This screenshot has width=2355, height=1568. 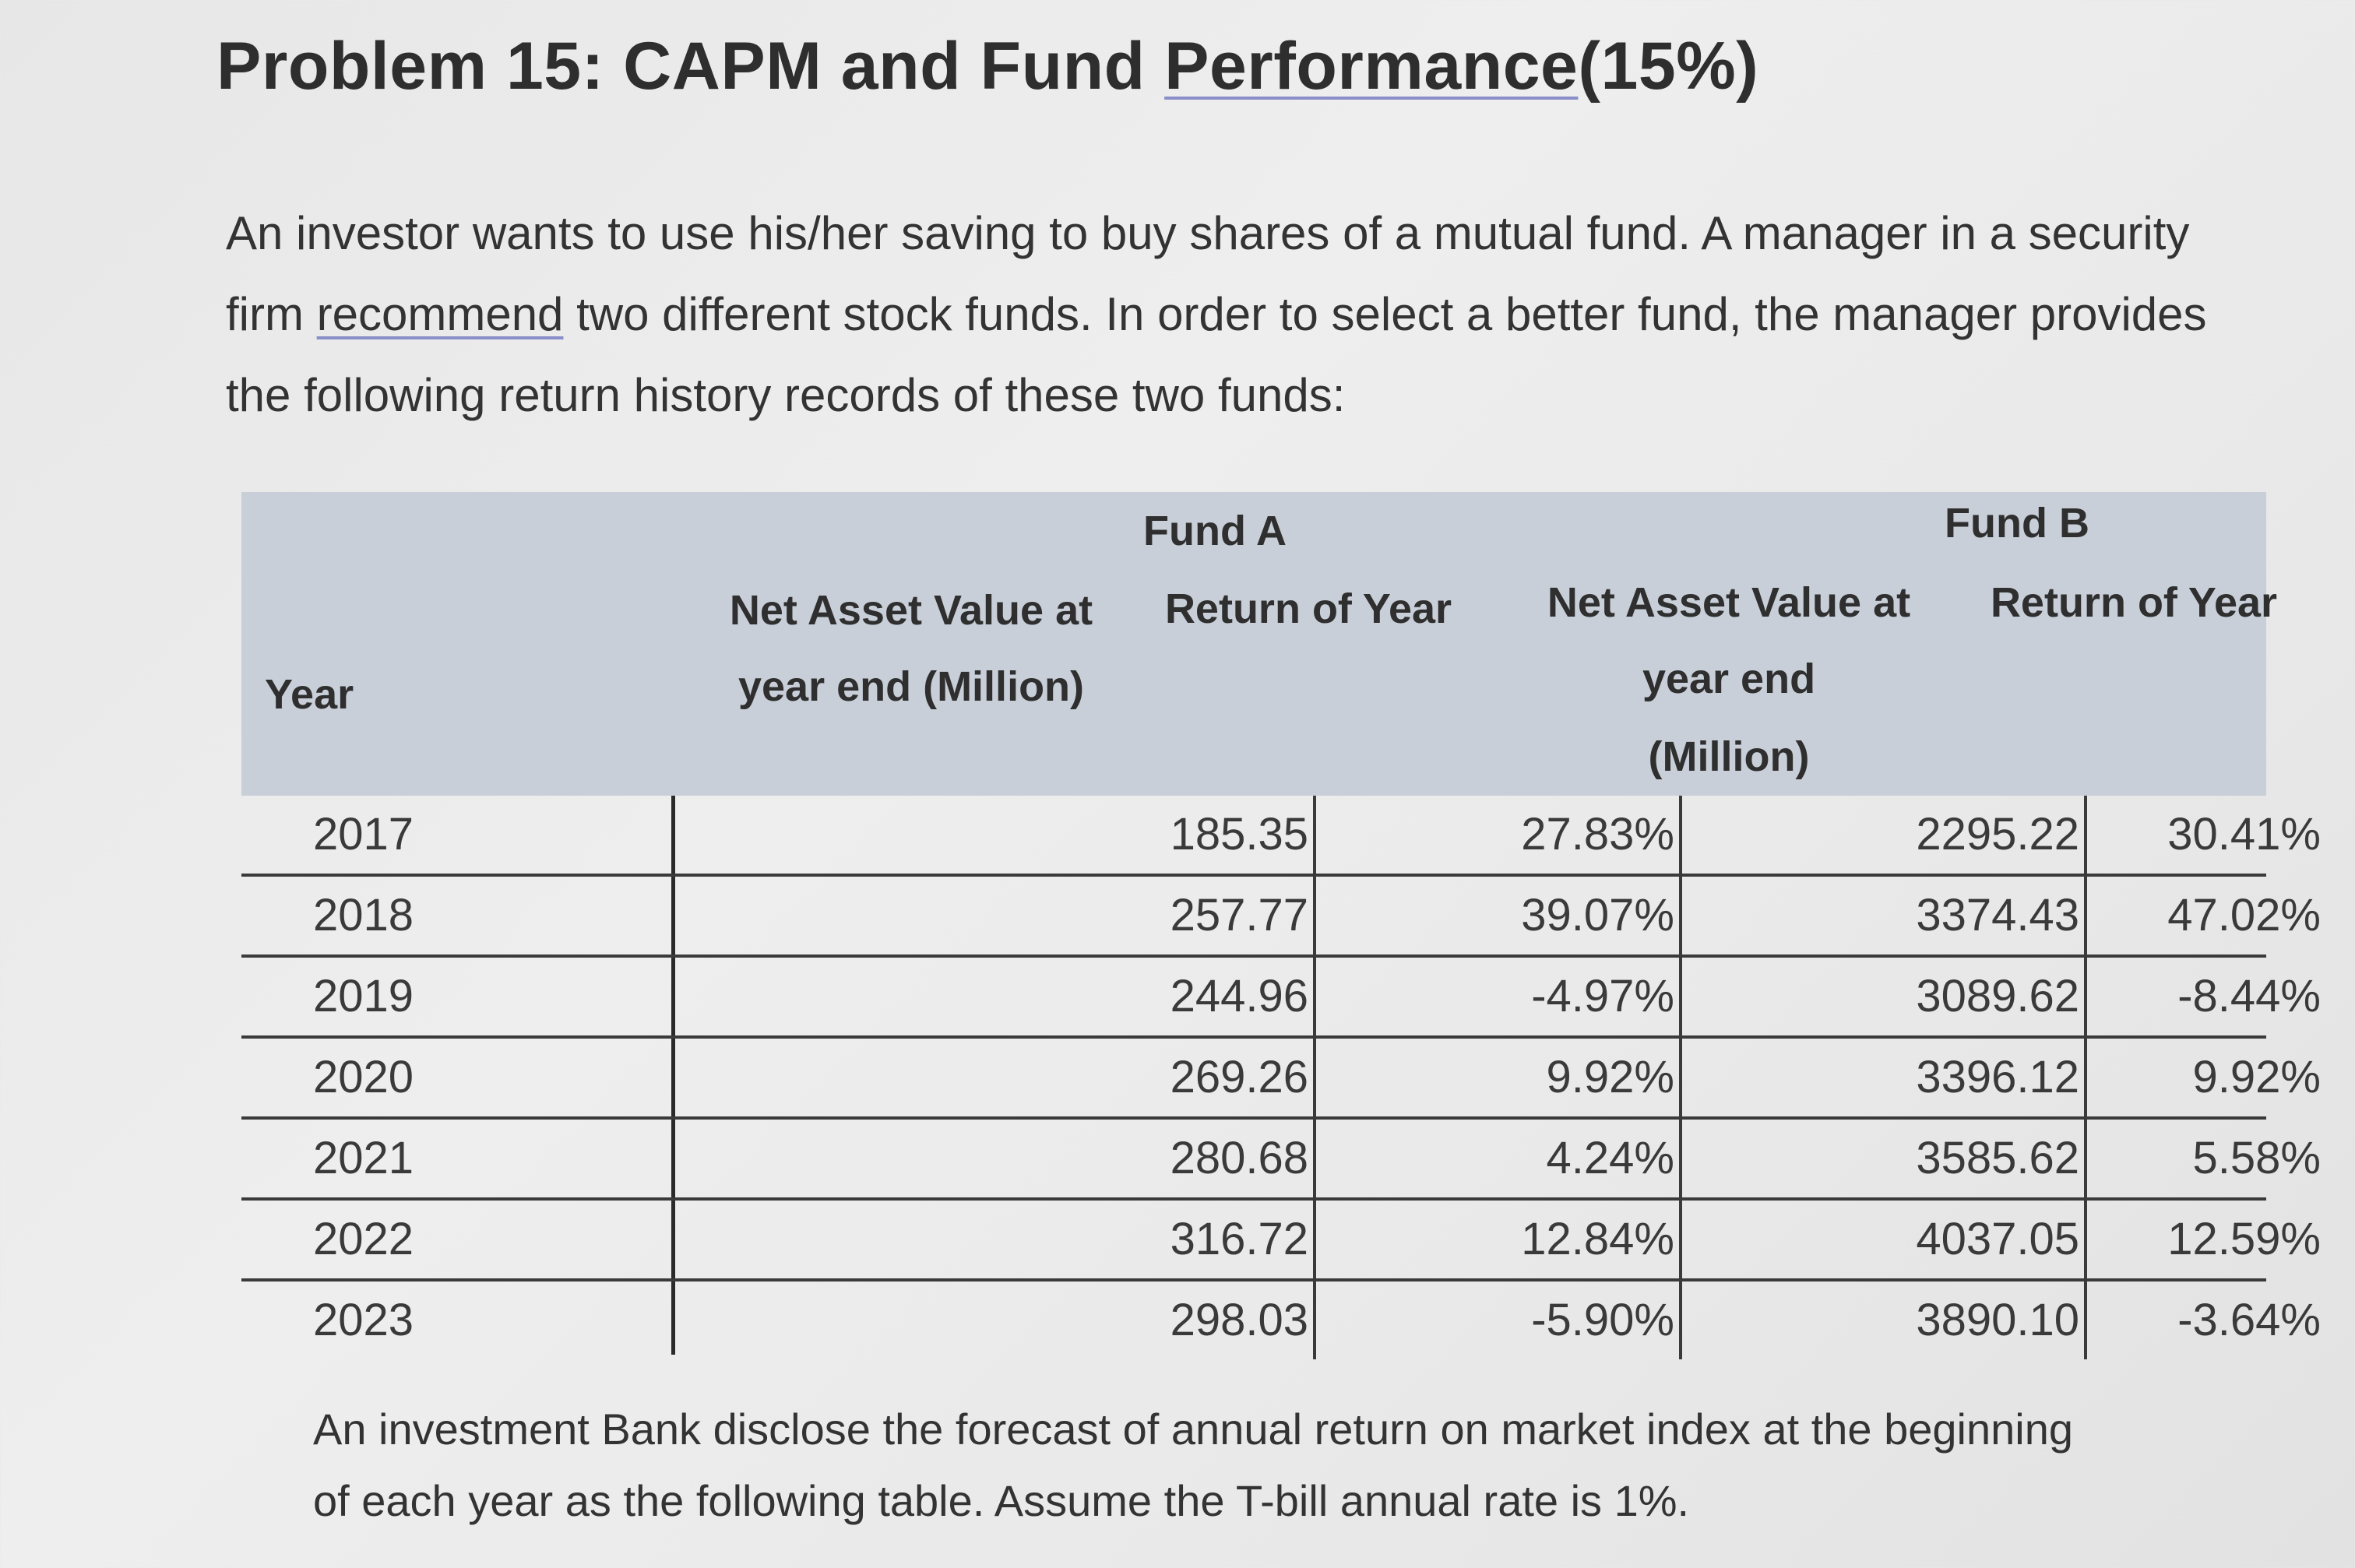 I want to click on cell-fund-a-nav: 269.26, so click(x=997, y=1077).